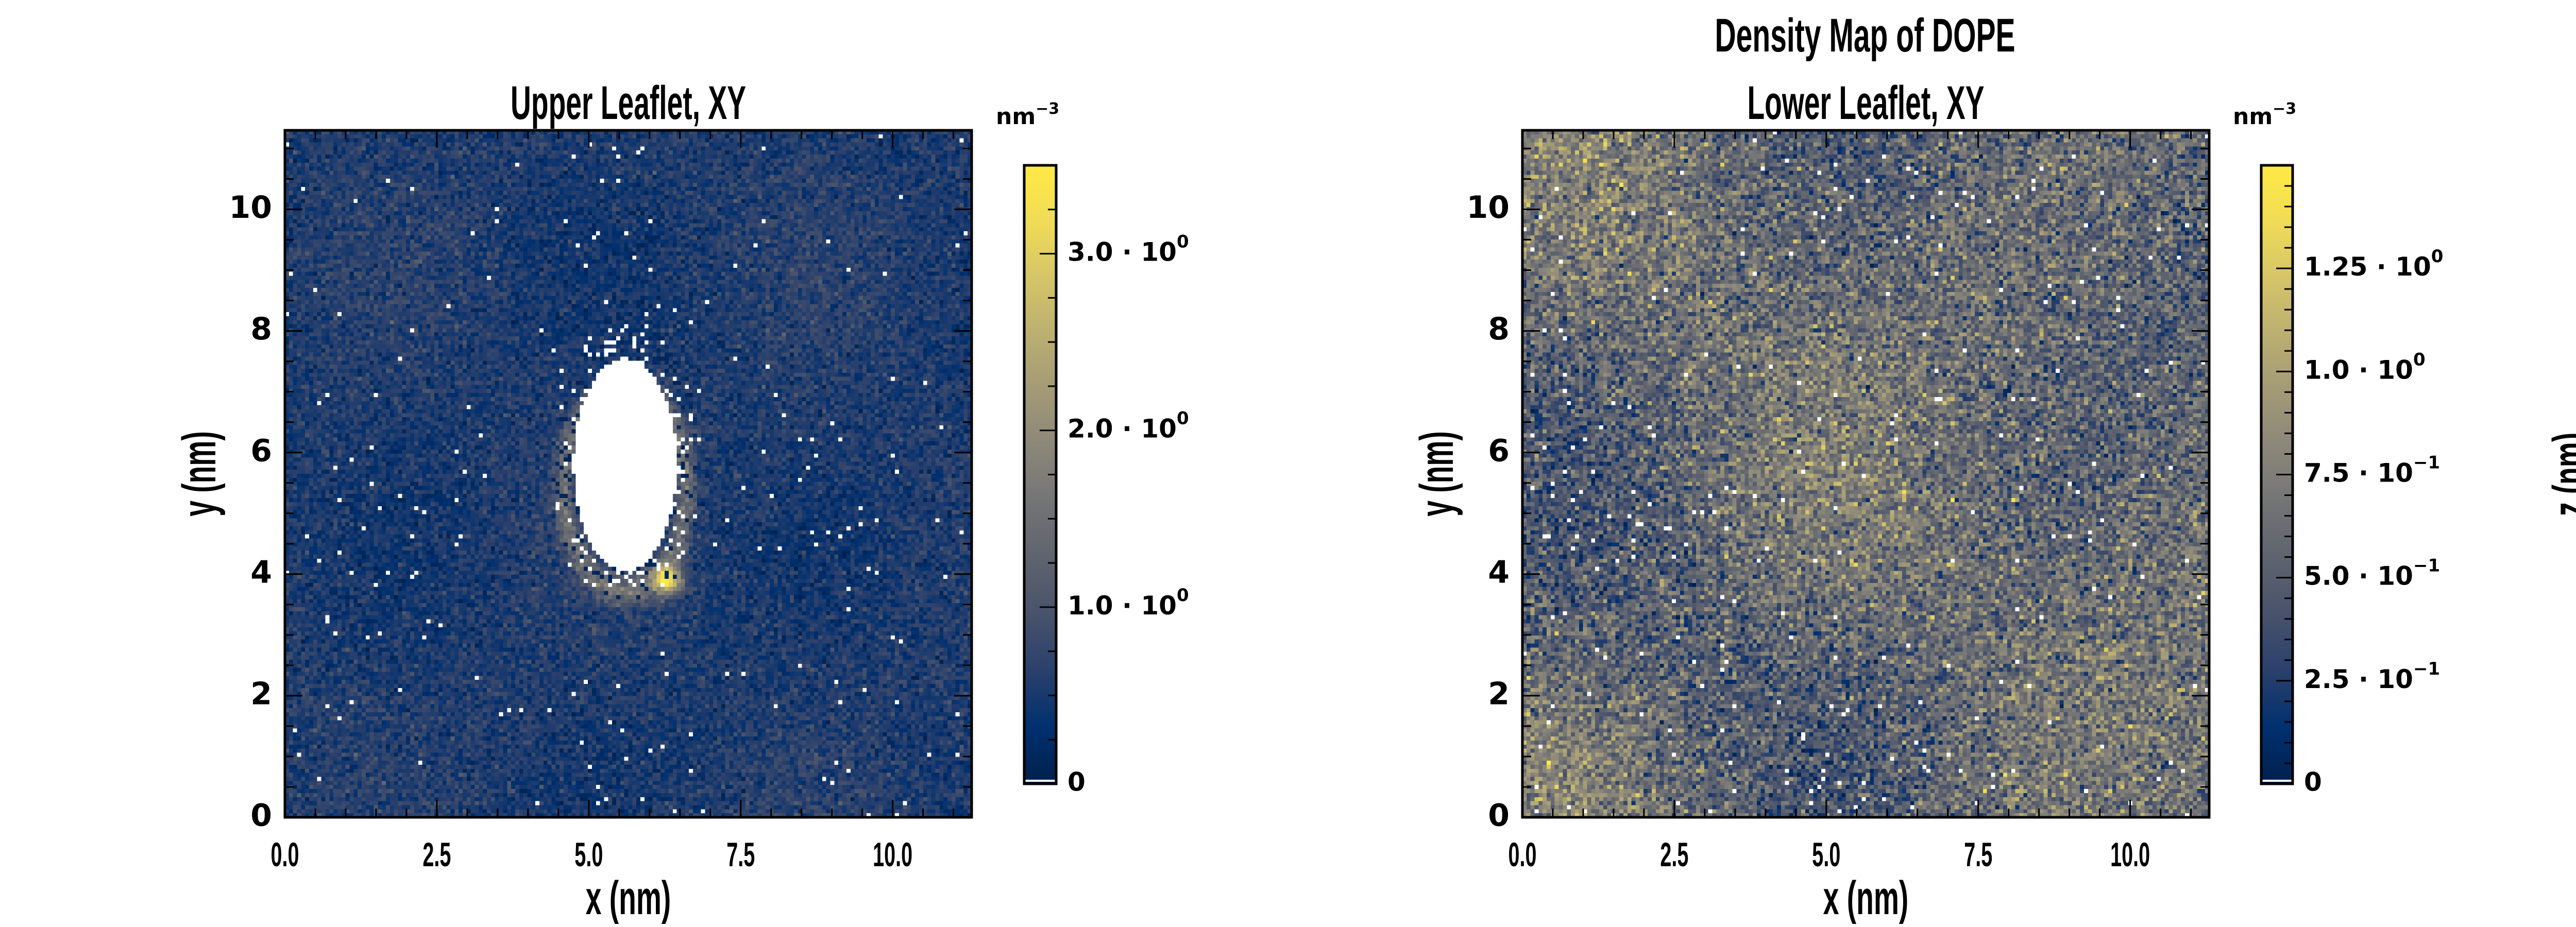  Describe the element at coordinates (2372, 573) in the screenshot. I see `colorbar-tick-label: 5.0 · 10⁻¹` at that location.